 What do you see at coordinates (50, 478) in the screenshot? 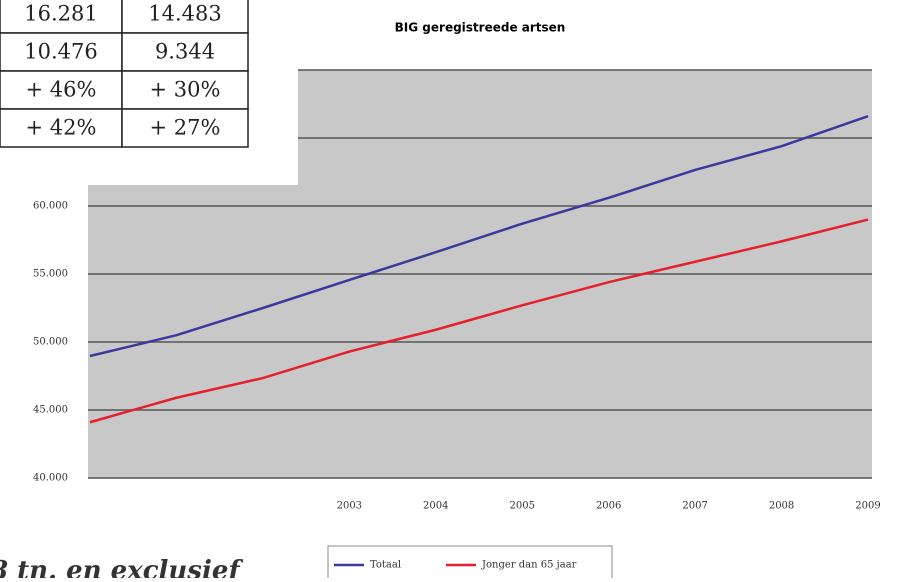
I see `y-tick-label: 40.000` at bounding box center [50, 478].